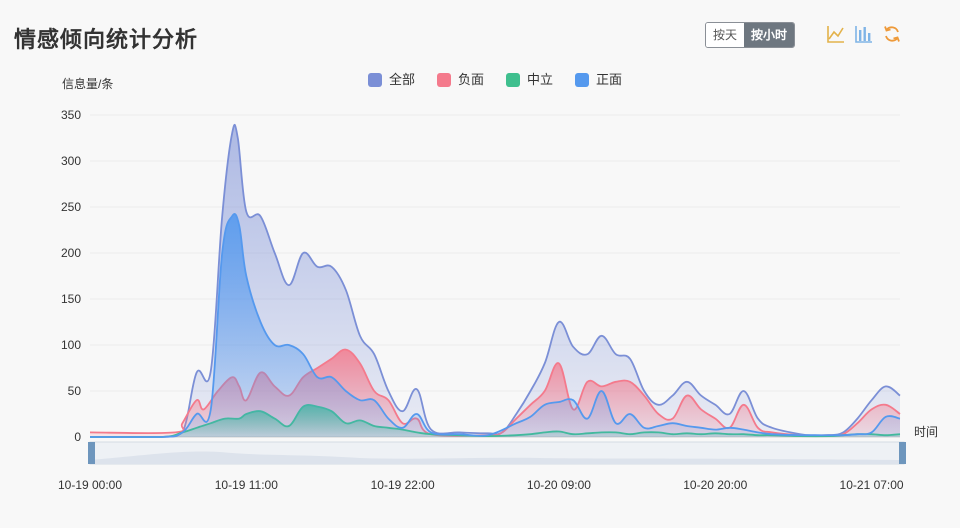  I want to click on chart-toolbox, so click(864, 34).